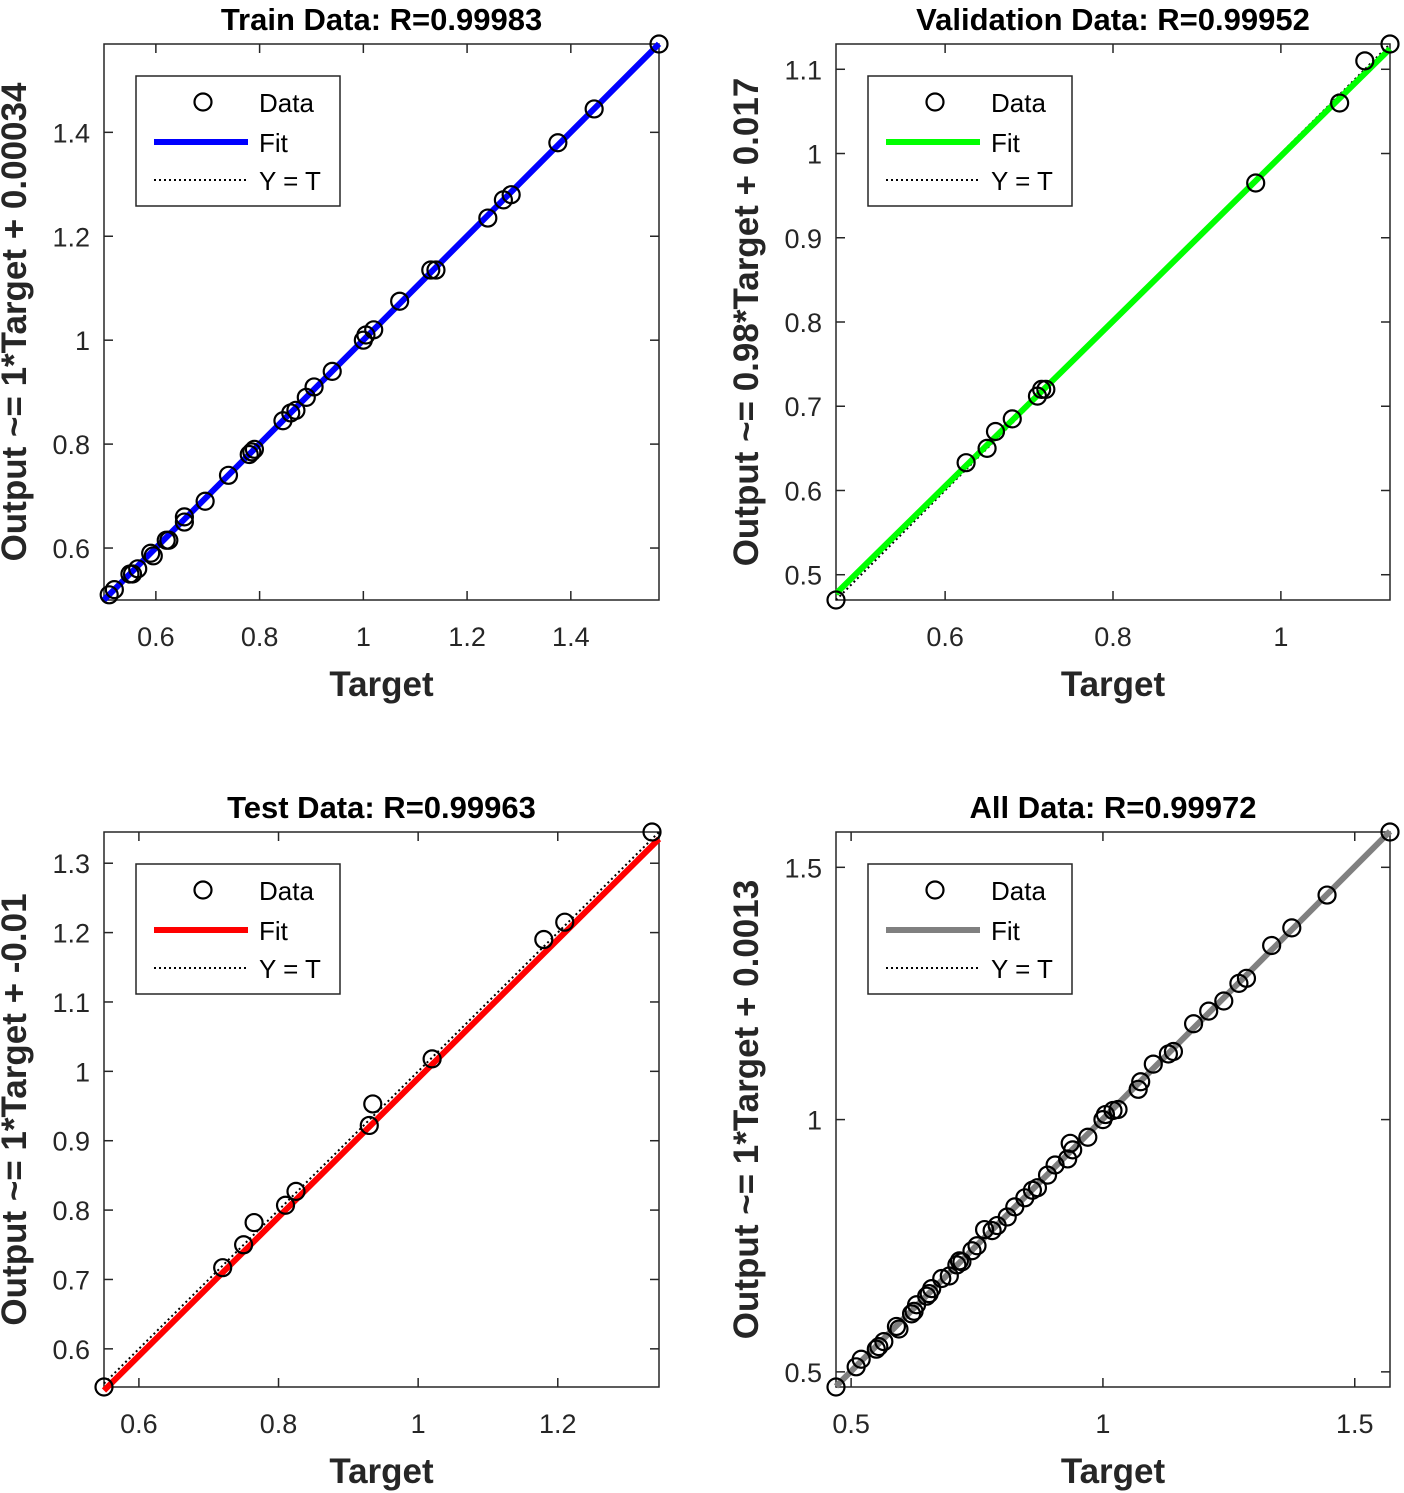  What do you see at coordinates (1355, 1424) in the screenshot?
I see `x-tick-label: 1.5` at bounding box center [1355, 1424].